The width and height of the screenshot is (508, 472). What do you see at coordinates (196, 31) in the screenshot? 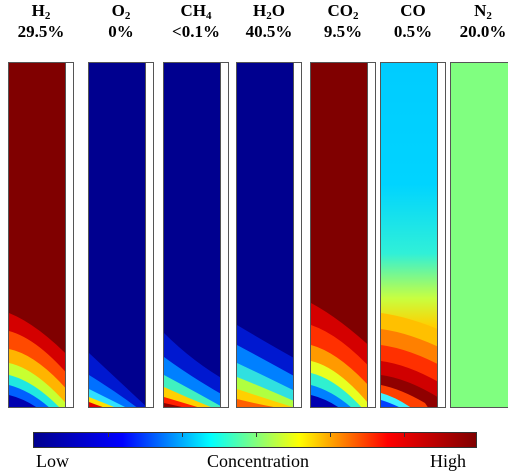
I see `species-percent: <0.1%` at bounding box center [196, 31].